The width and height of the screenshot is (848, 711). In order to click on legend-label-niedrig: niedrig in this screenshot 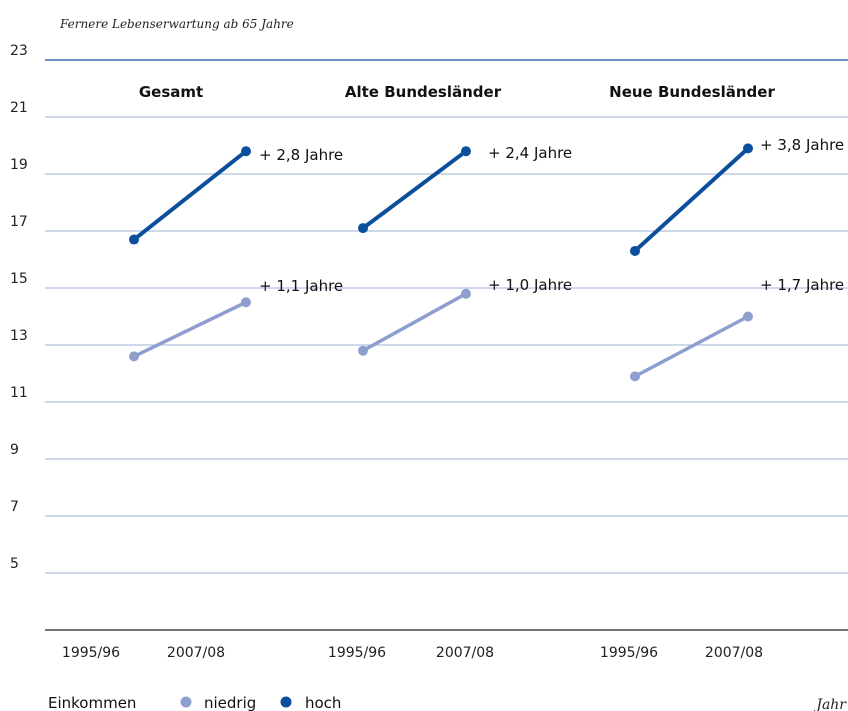, I will do `click(230, 702)`.